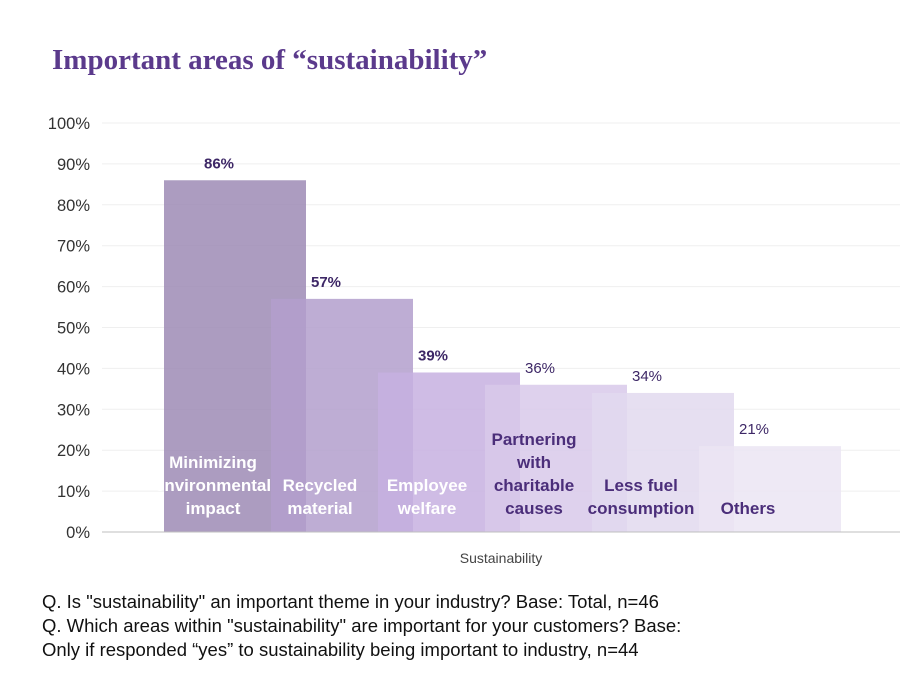  I want to click on category-label: Others, so click(748, 508).